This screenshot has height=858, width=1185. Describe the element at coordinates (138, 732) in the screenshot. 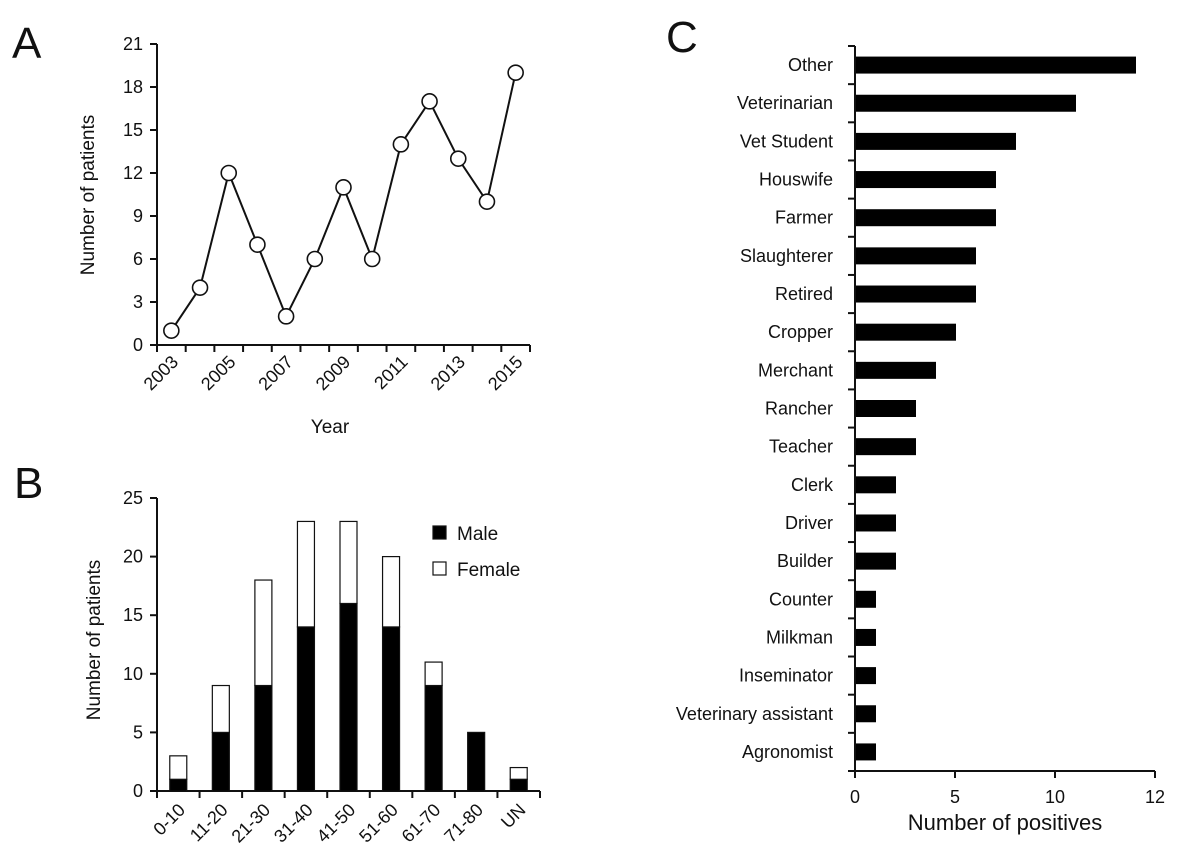

I see `y-tick-label-b: 5` at that location.